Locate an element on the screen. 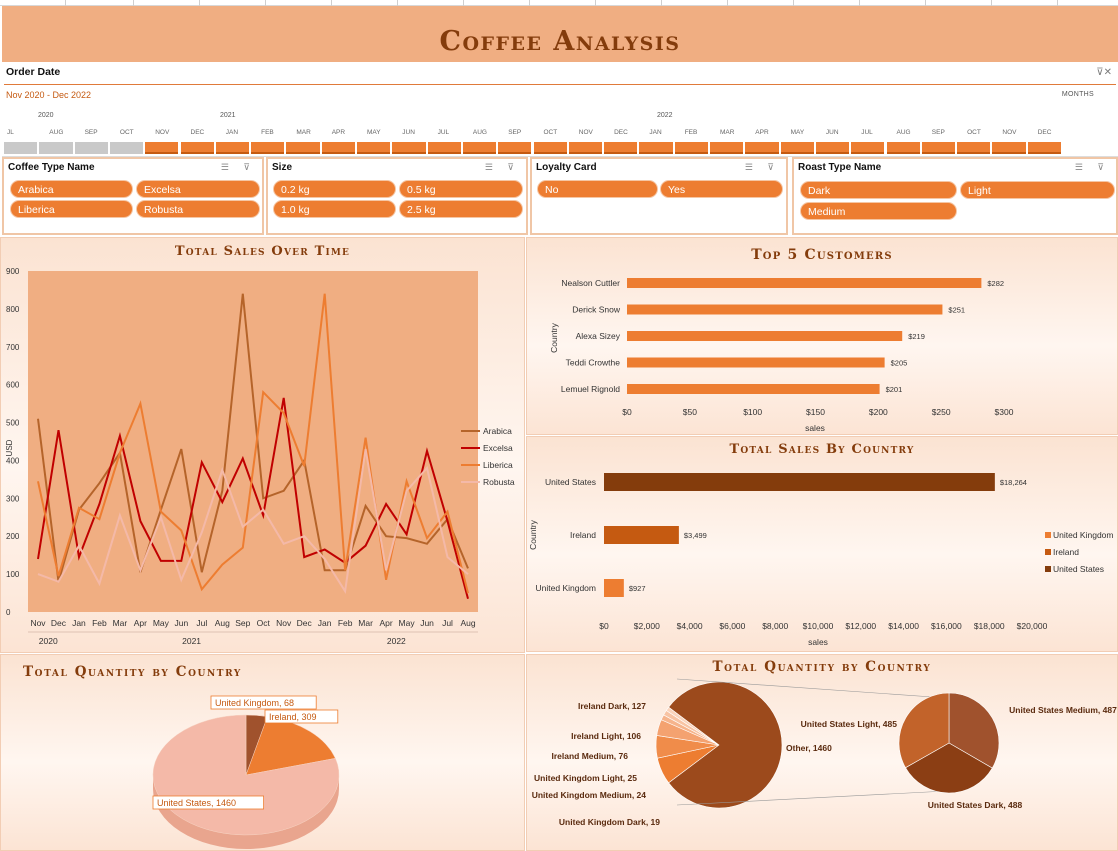  category-label: Teddi Crowthe is located at coordinates (593, 363).